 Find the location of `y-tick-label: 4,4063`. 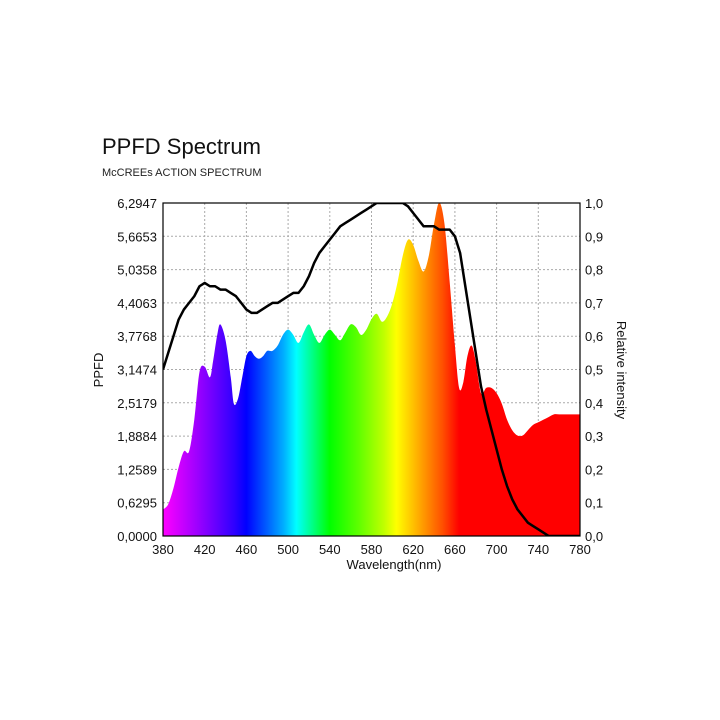

y-tick-label: 4,4063 is located at coordinates (137, 303).